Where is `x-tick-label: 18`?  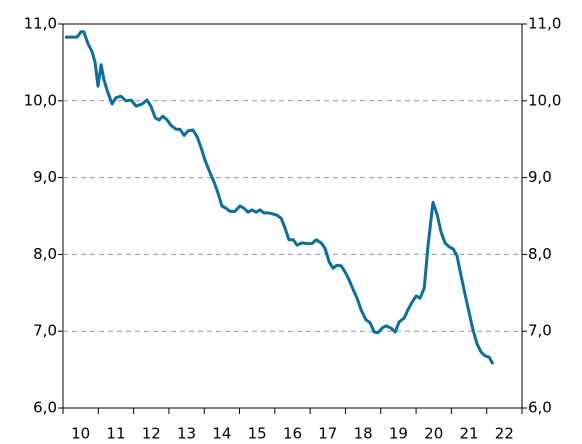 x-tick-label: 18 is located at coordinates (363, 434).